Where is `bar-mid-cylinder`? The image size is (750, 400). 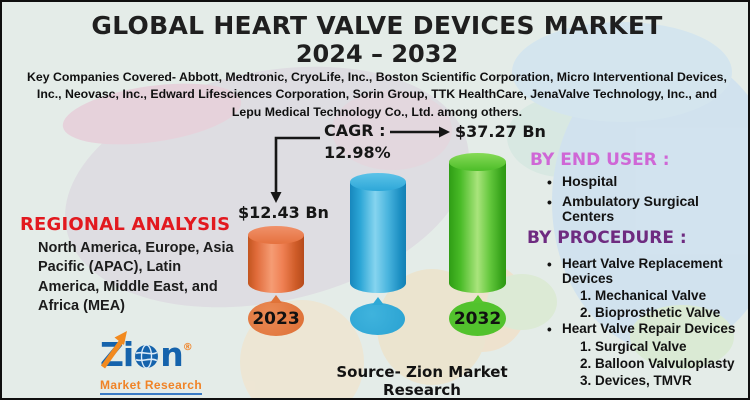 bar-mid-cylinder is located at coordinates (378, 233).